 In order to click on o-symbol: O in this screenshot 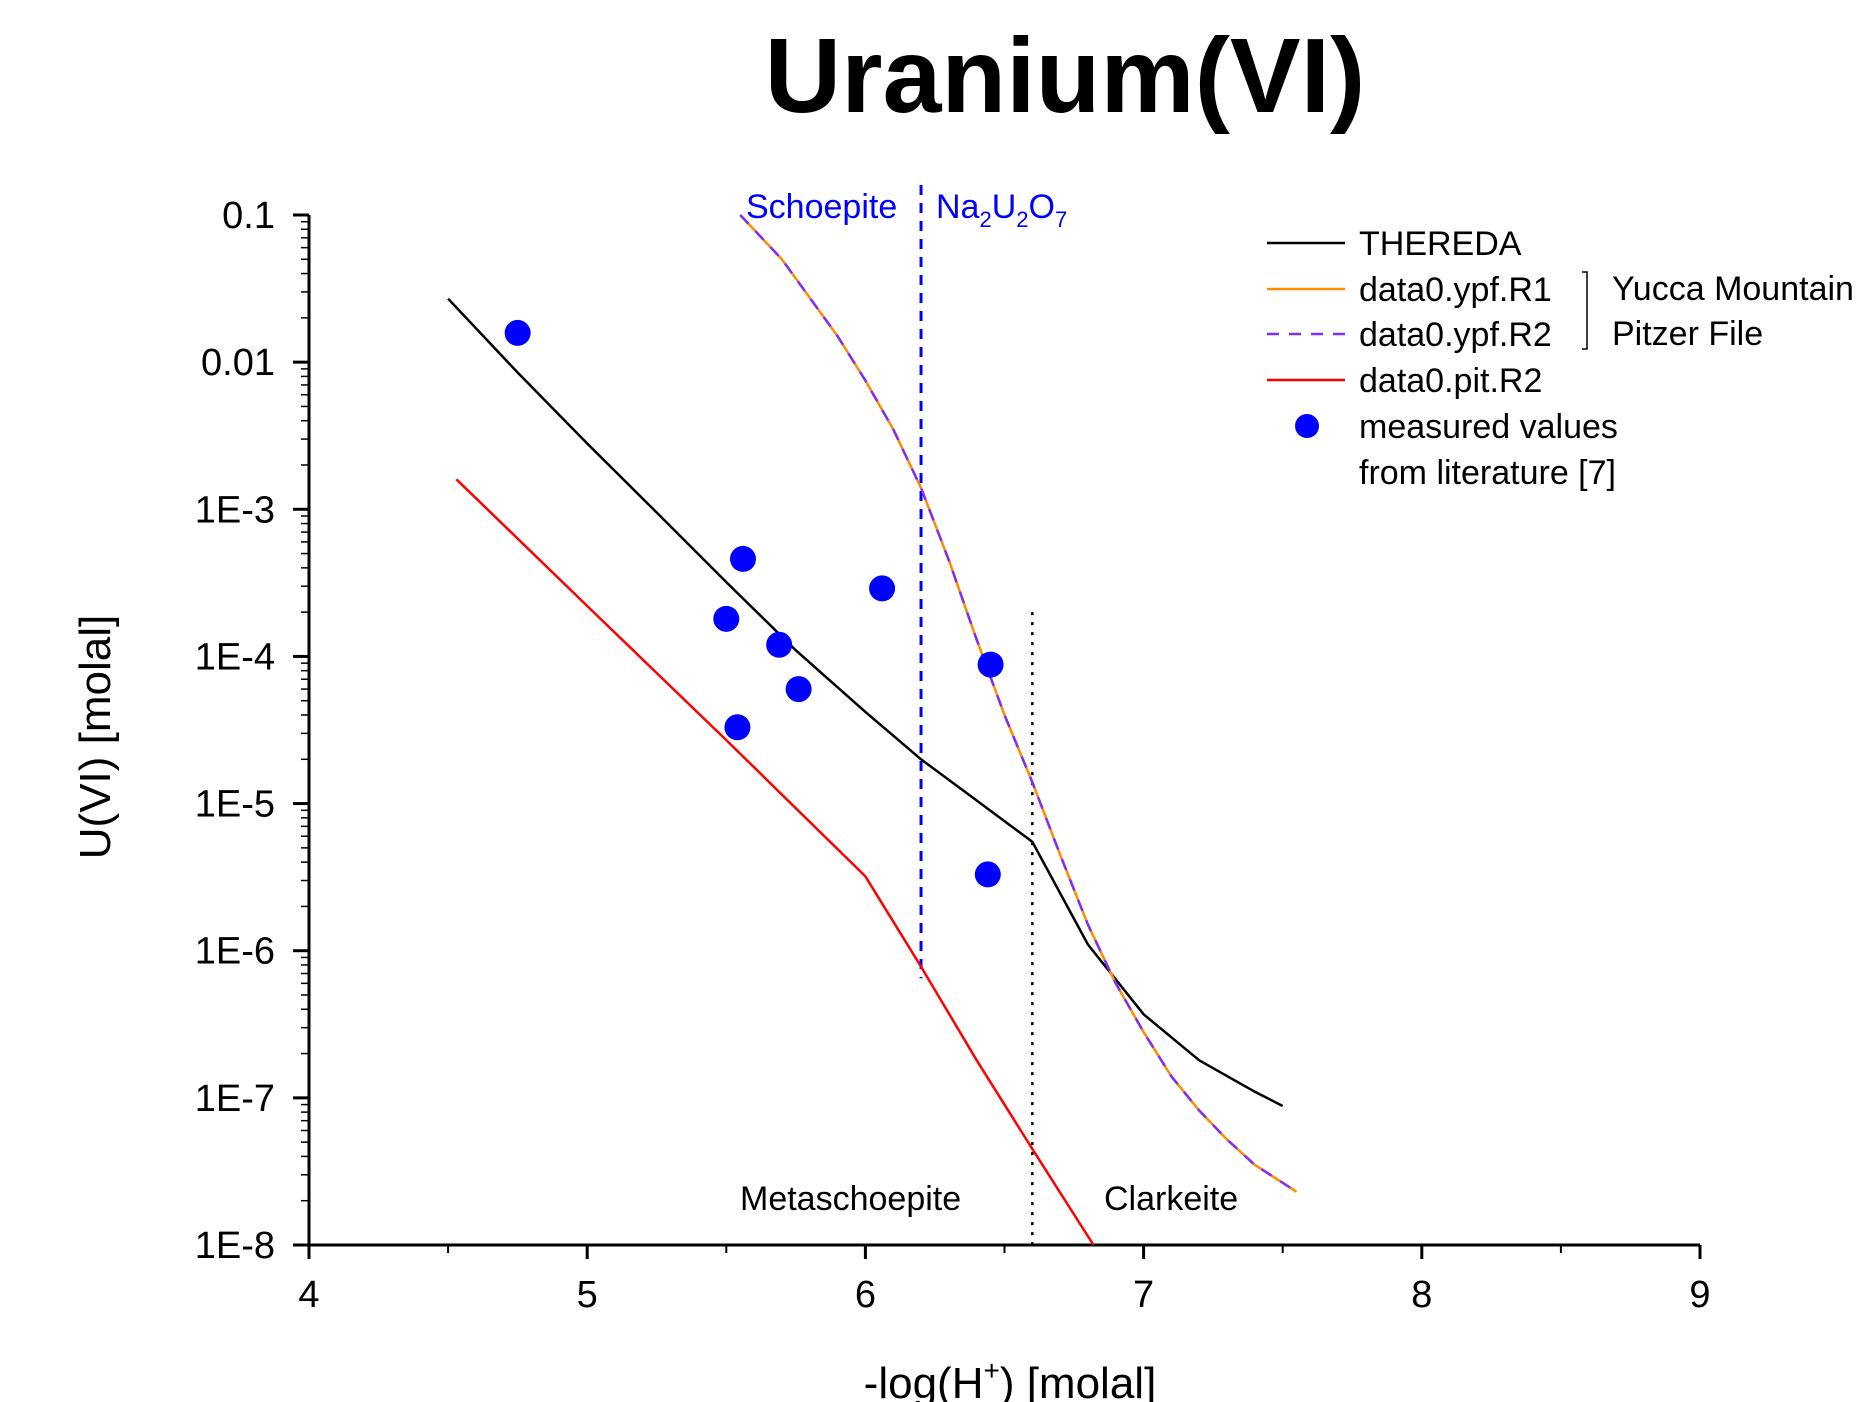, I will do `click(1042, 207)`.